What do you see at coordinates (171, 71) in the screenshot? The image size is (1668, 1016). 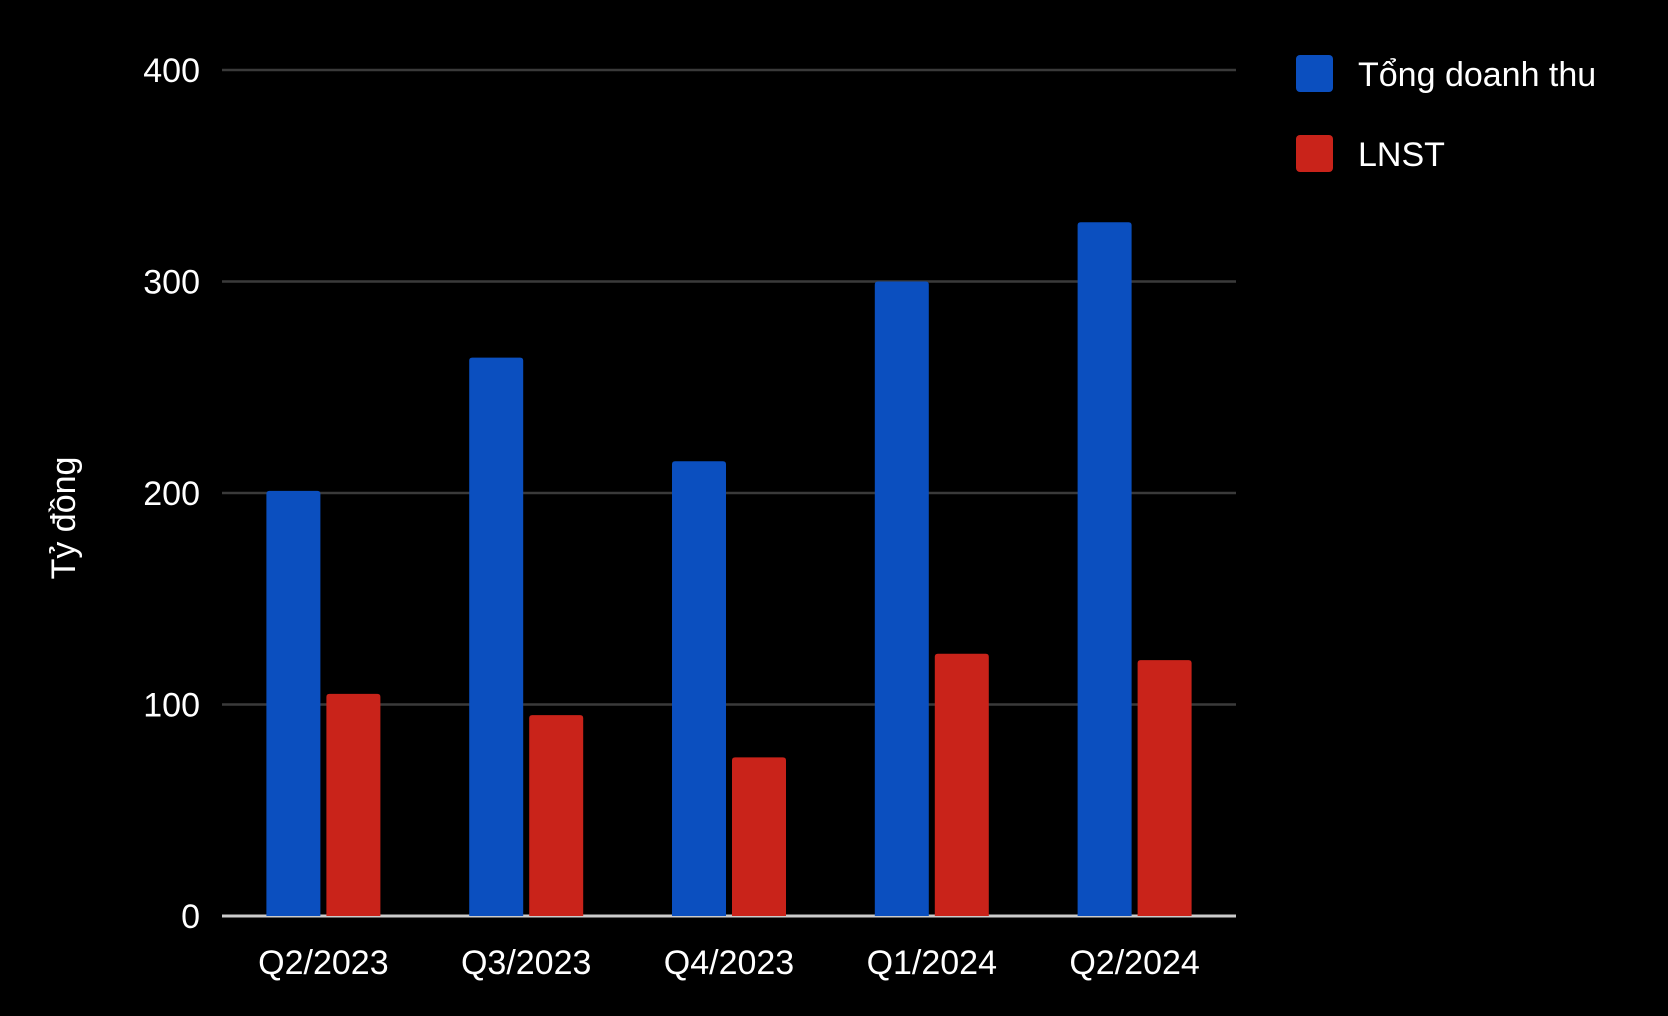 I see `y-tick-label: 400` at bounding box center [171, 71].